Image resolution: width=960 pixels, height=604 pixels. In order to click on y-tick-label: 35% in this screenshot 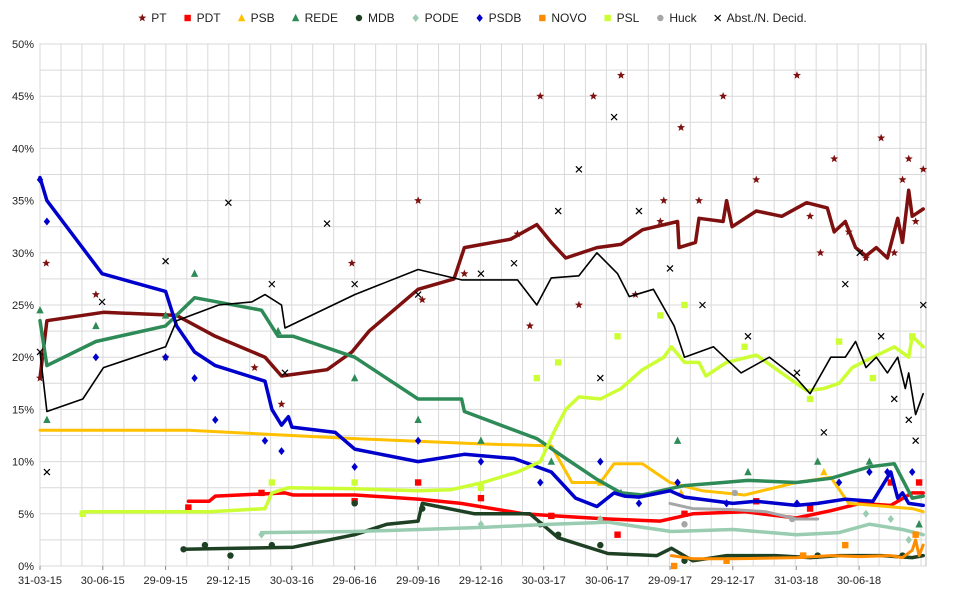, I will do `click(23, 202)`.